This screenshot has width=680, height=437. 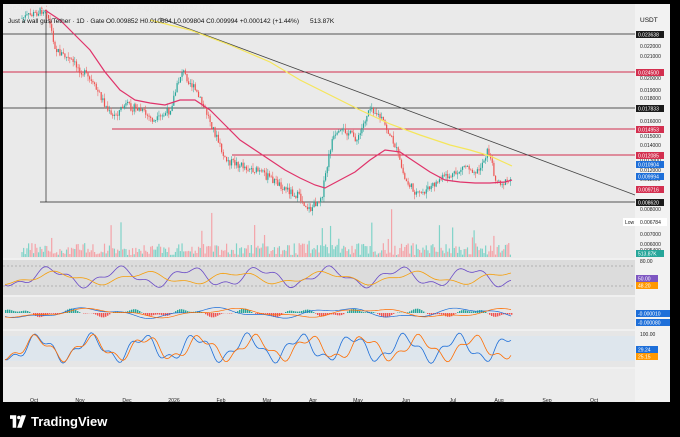 What do you see at coordinates (650, 99) in the screenshot?
I see `price-axis-label: 0.018000` at bounding box center [650, 99].